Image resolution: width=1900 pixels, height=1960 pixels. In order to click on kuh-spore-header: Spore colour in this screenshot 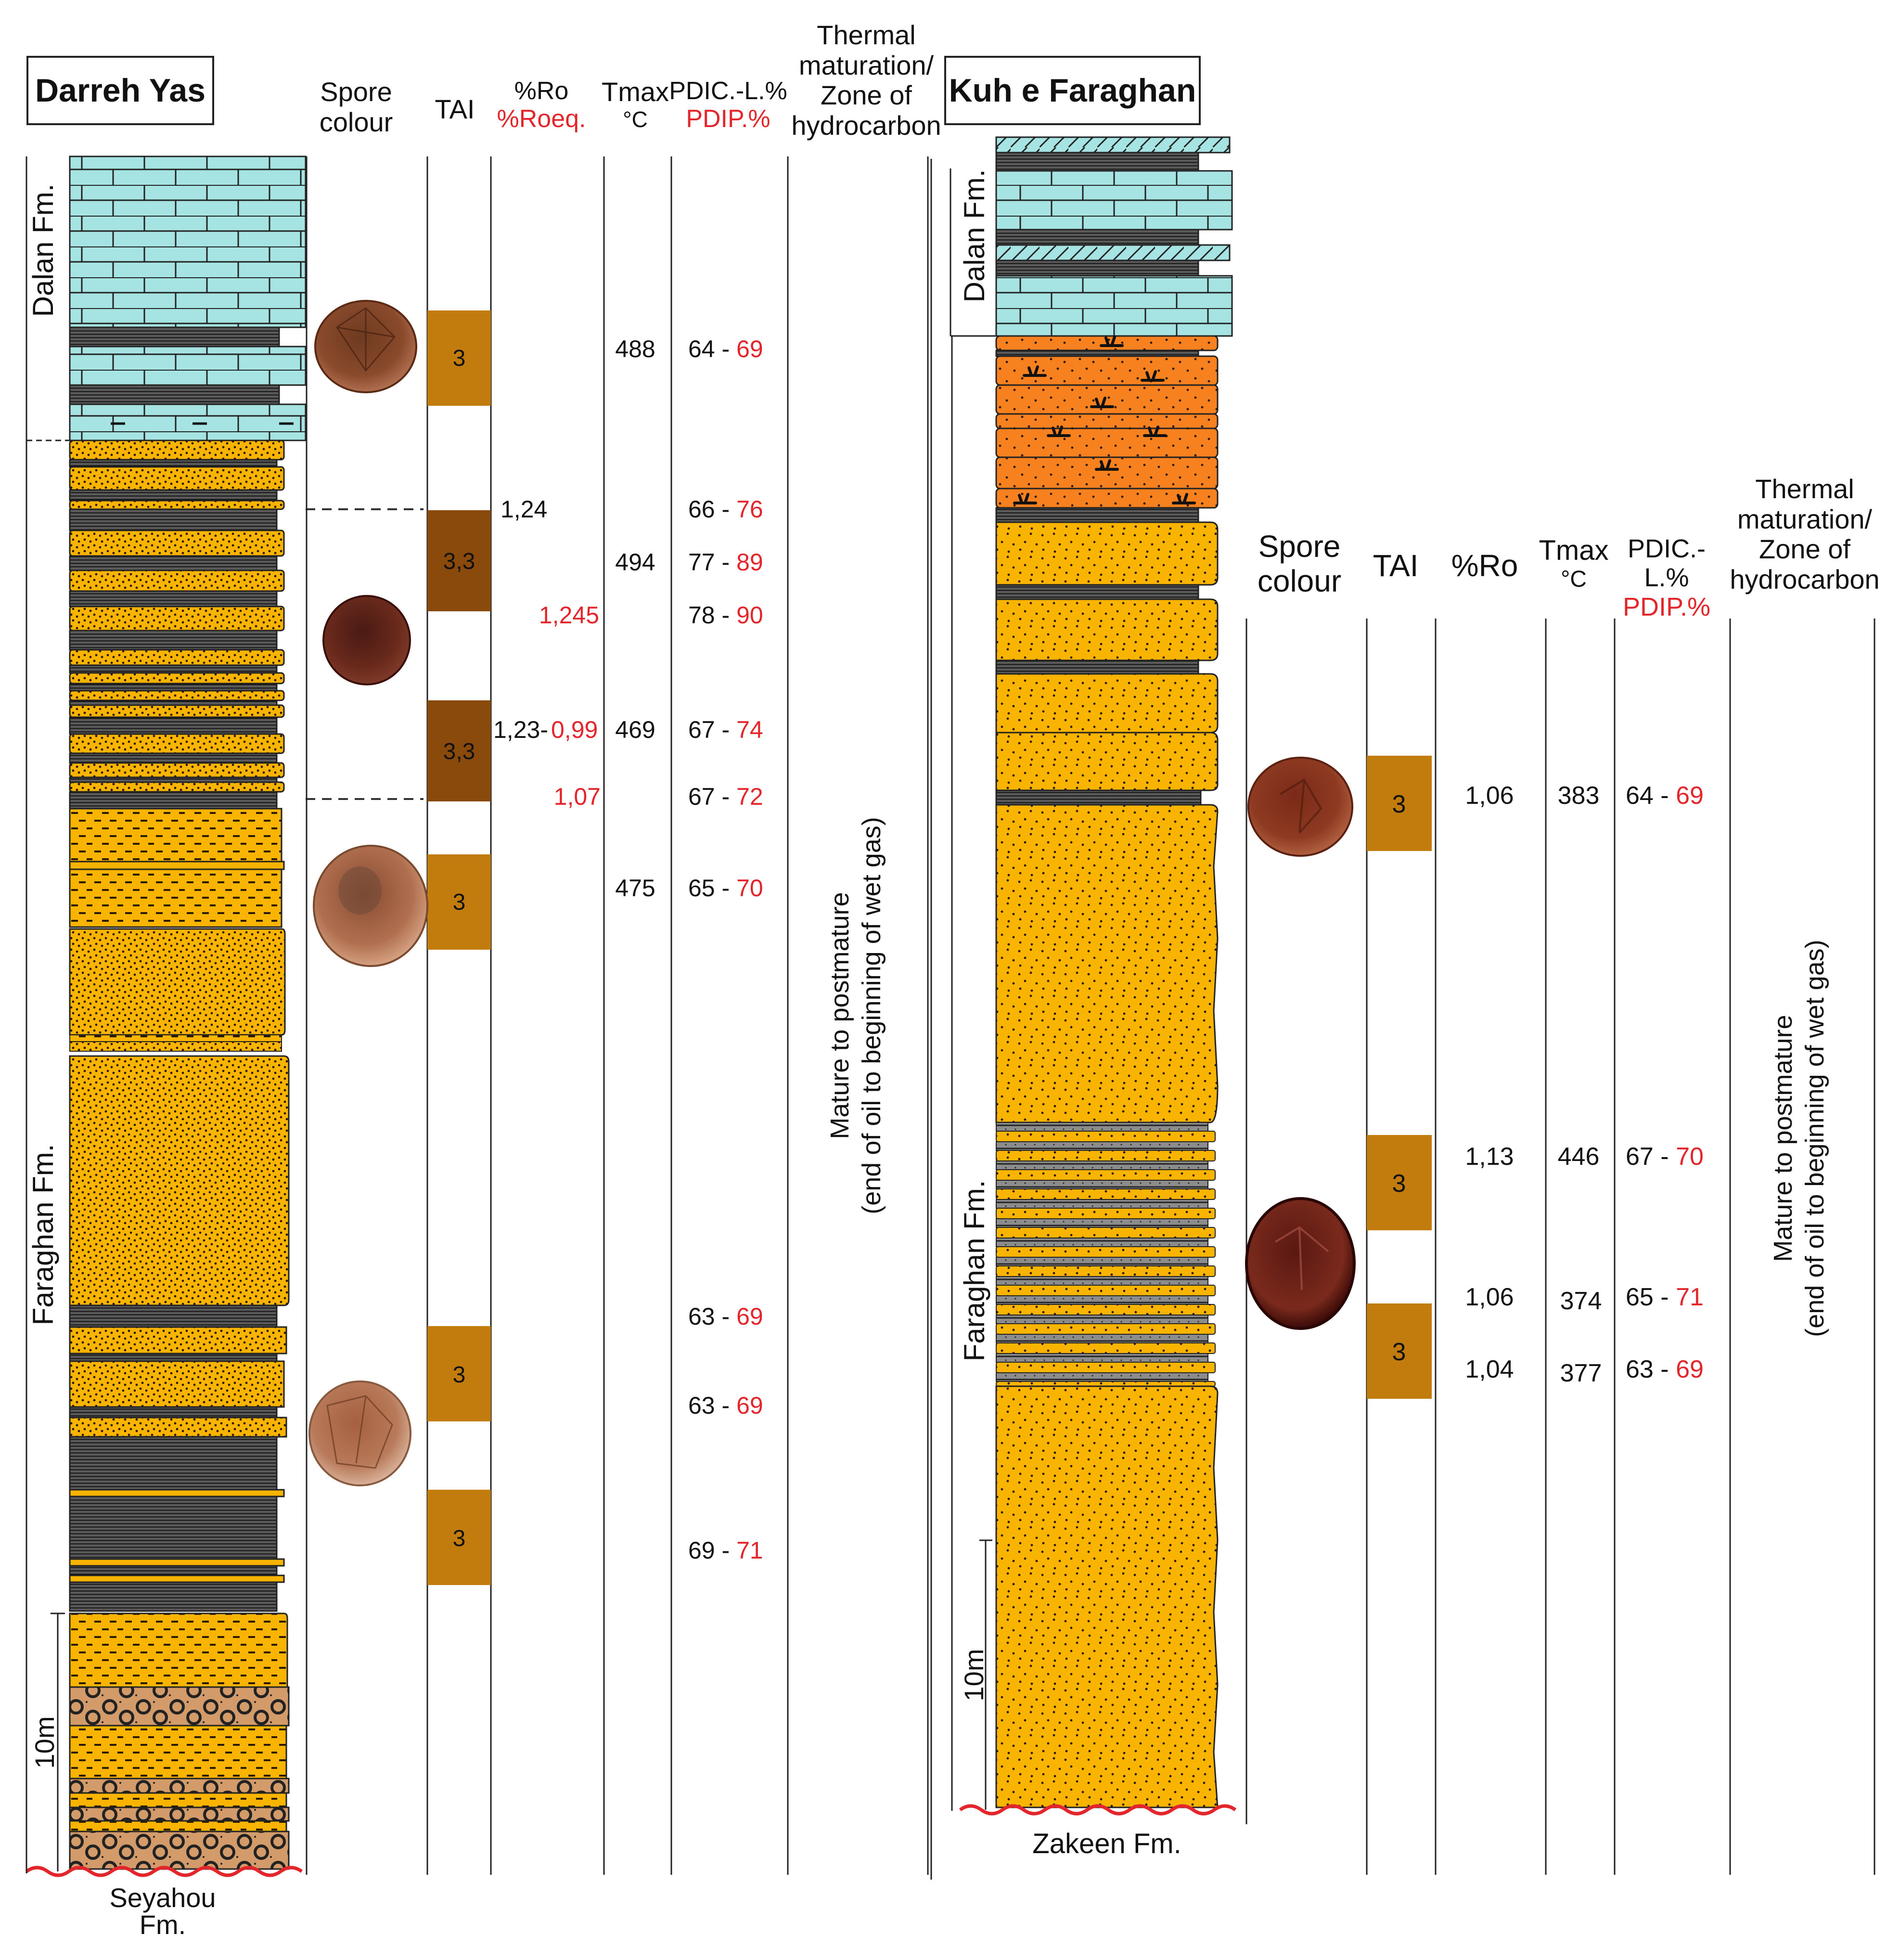, I will do `click(1299, 563)`.